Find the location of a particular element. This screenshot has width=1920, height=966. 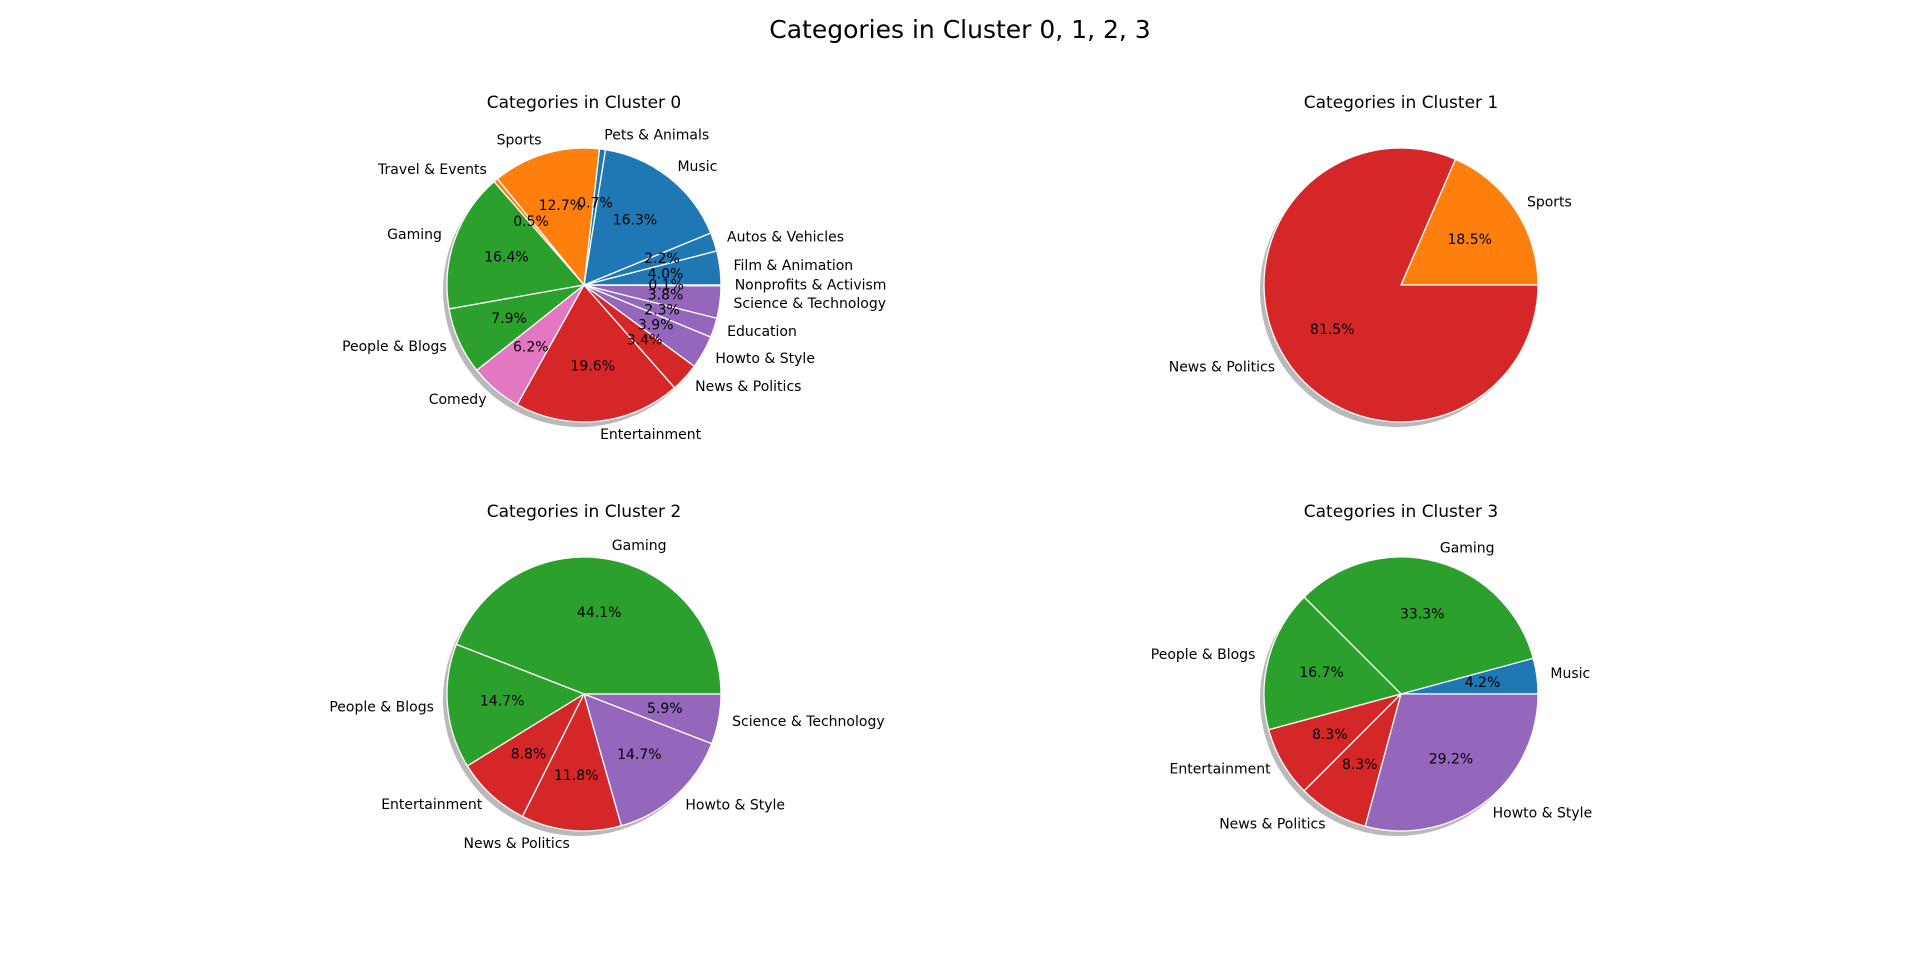

slice-percent-label: 2.2% is located at coordinates (662, 259).